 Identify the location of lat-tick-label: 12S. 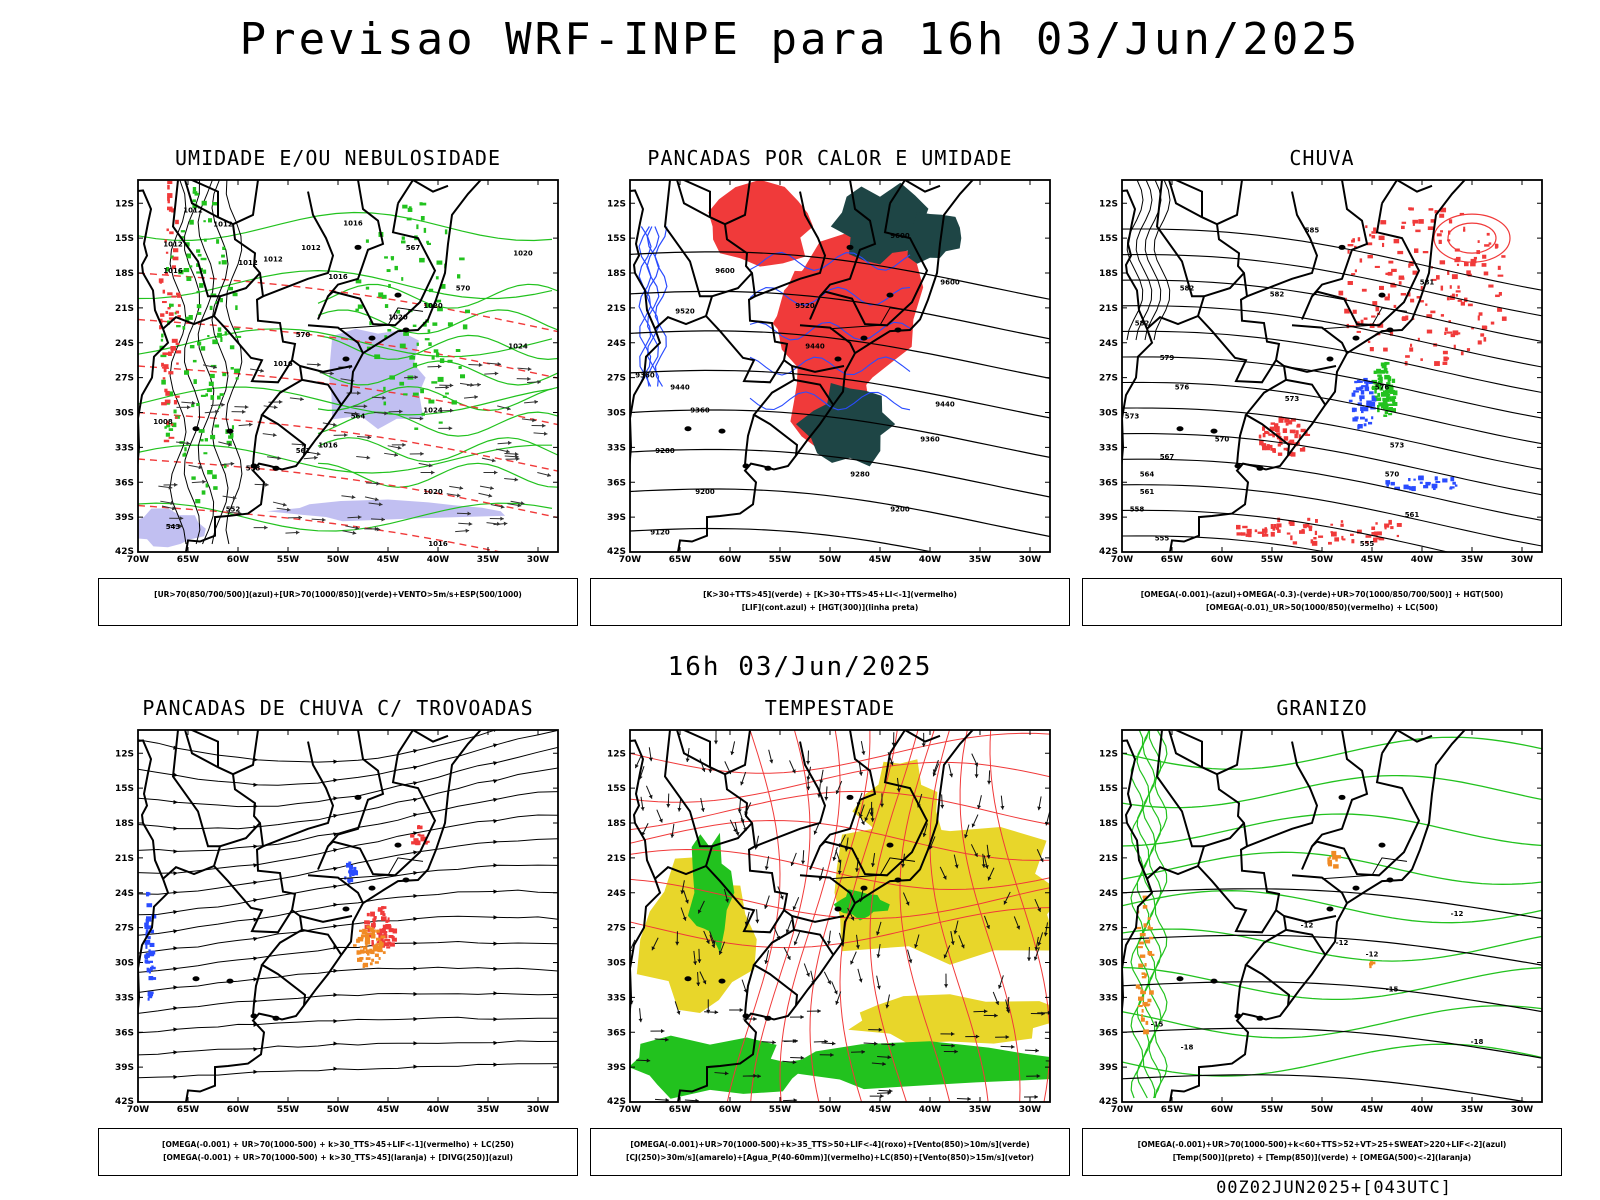
(616, 204).